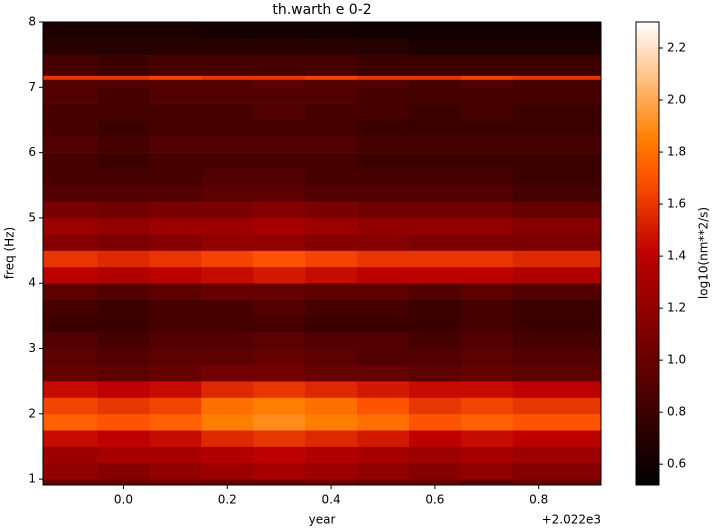 This screenshot has width=713, height=531. I want to click on colorbar-label: log10(nm**2/s), so click(704, 253).